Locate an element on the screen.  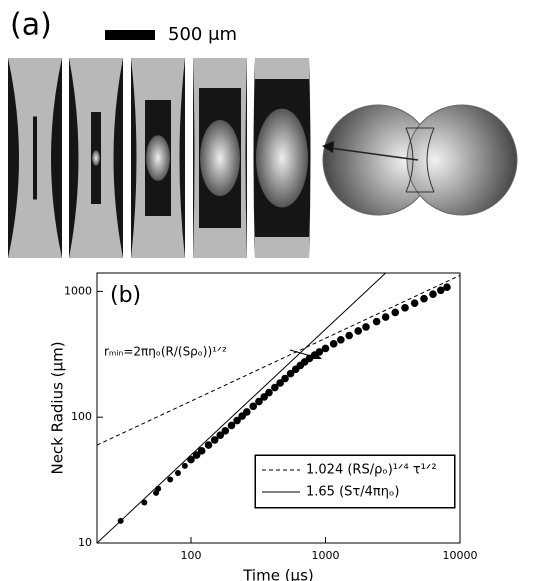
y-tick-label: 100 is located at coordinates (81, 416).